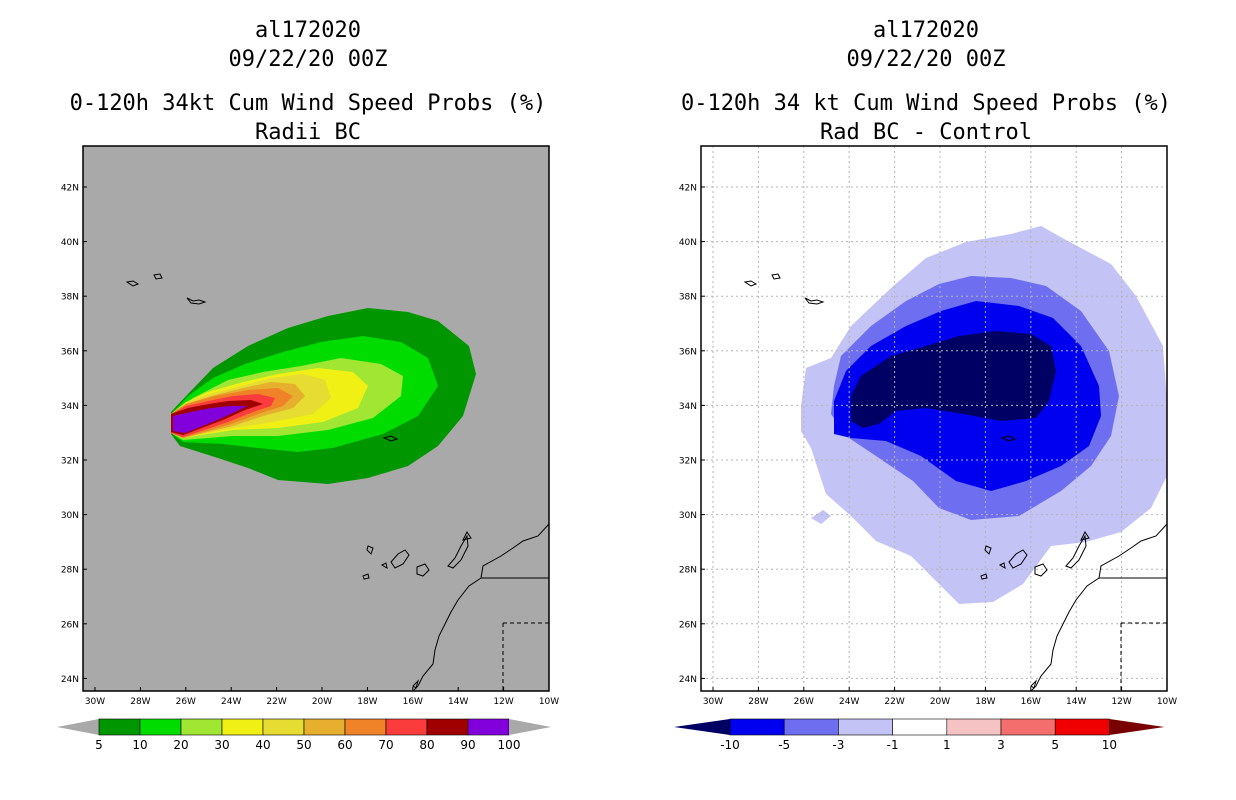  Describe the element at coordinates (180, 745) in the screenshot. I see `colorbar-label: 20` at that location.